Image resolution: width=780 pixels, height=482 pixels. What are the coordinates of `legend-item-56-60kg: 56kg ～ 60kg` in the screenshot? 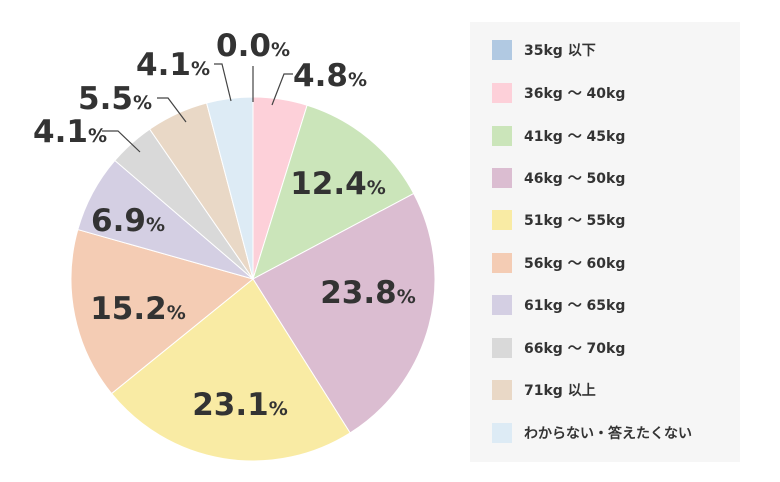 It's located at (558, 263).